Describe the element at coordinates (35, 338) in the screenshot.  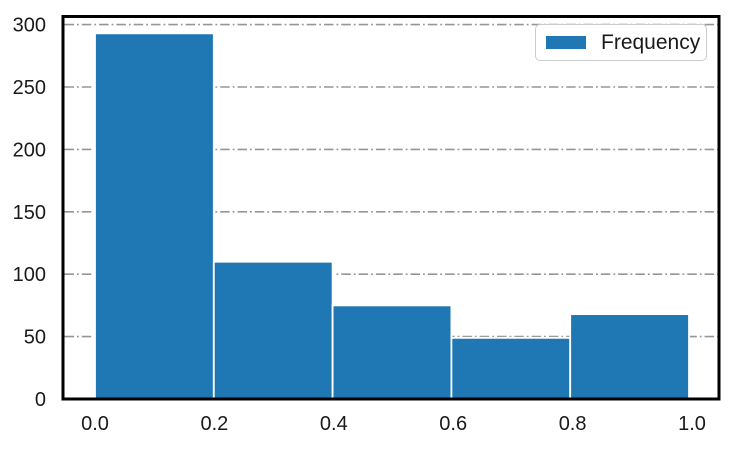
I see `y-tick-label: 50` at that location.